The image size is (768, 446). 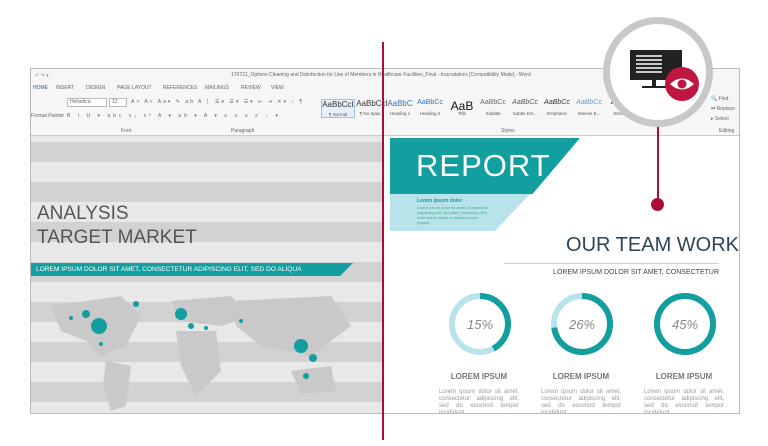 What do you see at coordinates (557, 107) in the screenshot?
I see `style-emphasis: AaBbCc Emphasis` at bounding box center [557, 107].